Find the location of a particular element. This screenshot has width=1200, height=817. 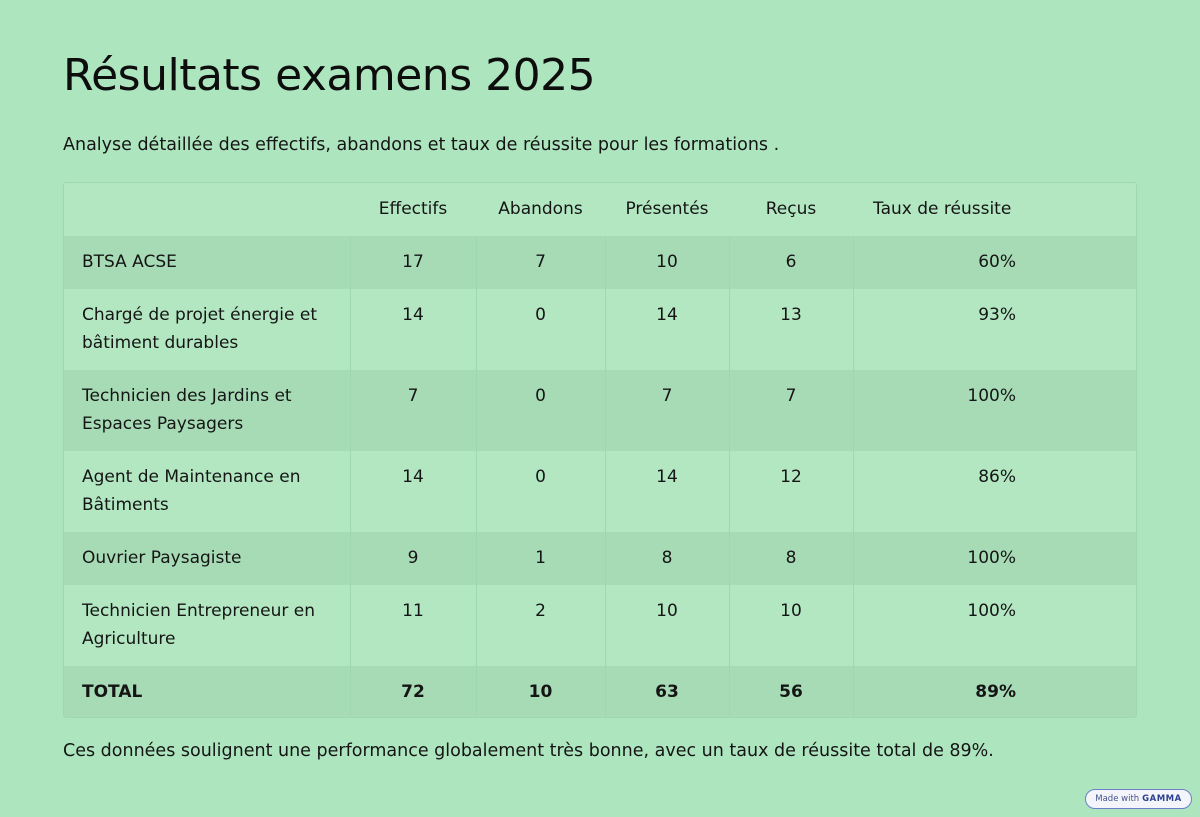

header-abandons: Abandons is located at coordinates (540, 209).